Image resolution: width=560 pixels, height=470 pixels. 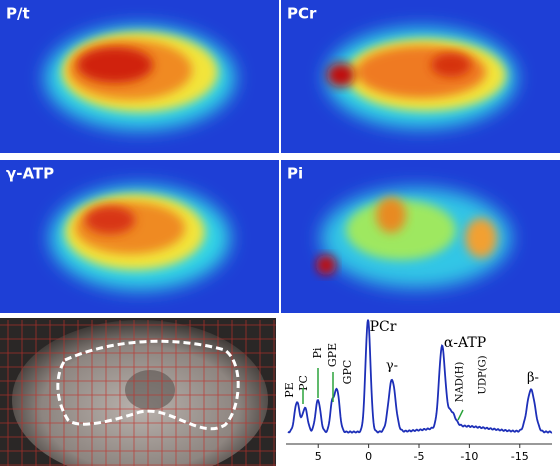 What do you see at coordinates (520, 456) in the screenshot?
I see `x-tick-label: -15` at bounding box center [520, 456].